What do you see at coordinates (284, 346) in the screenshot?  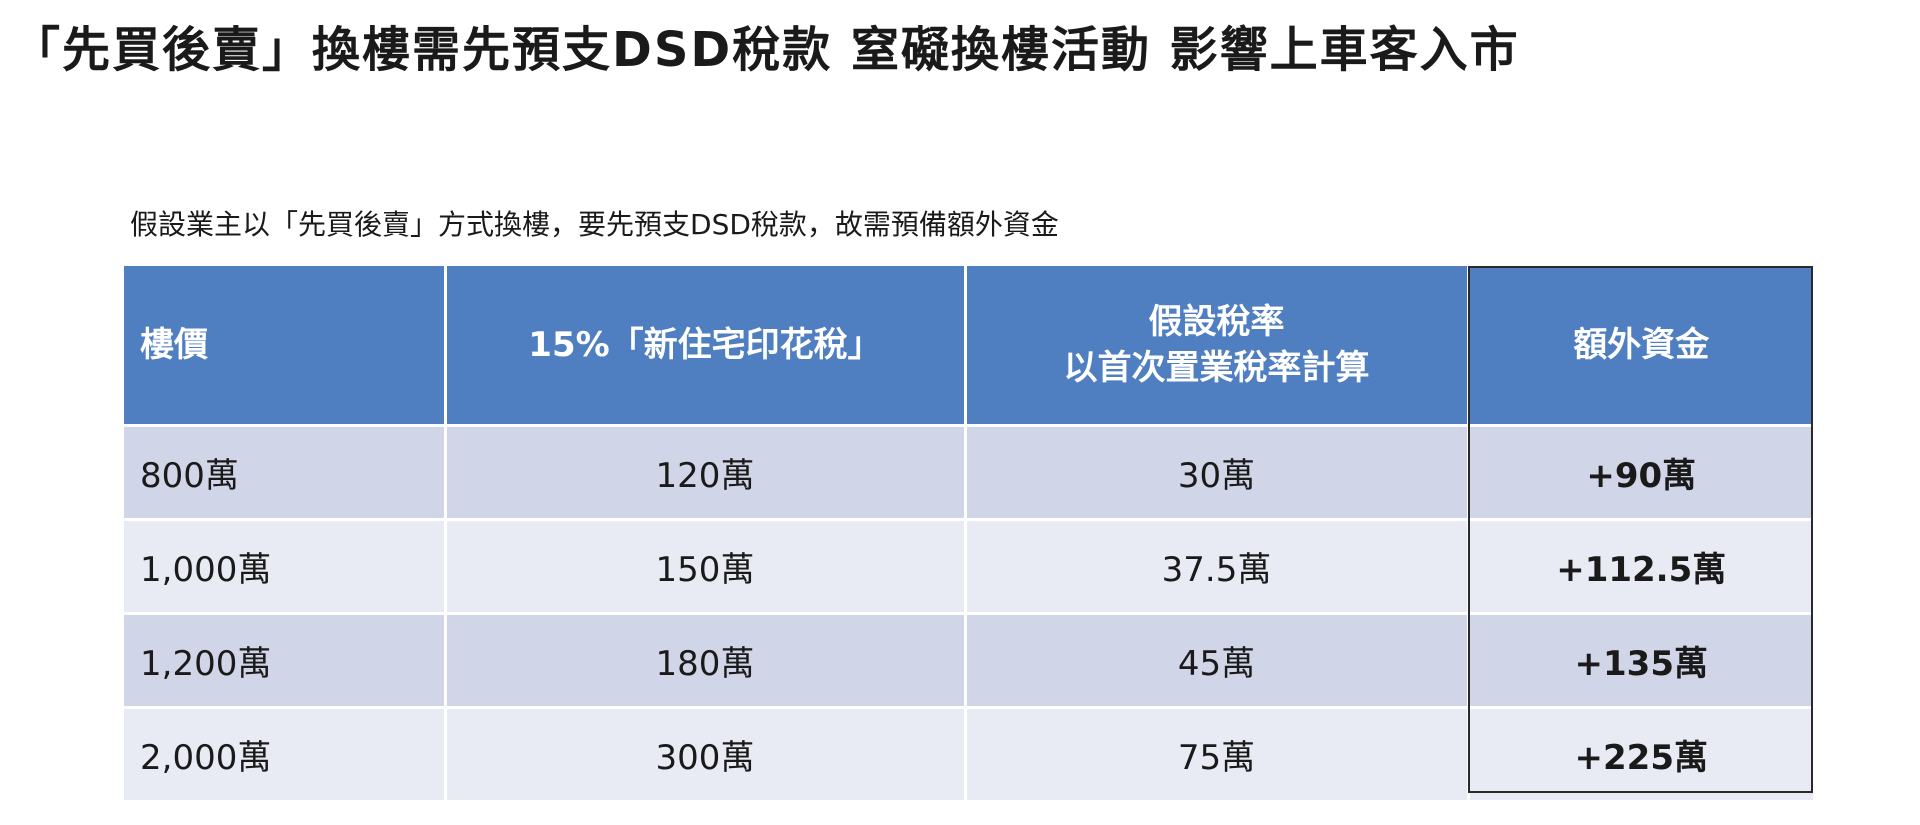 I see `header-price: 樓價` at bounding box center [284, 346].